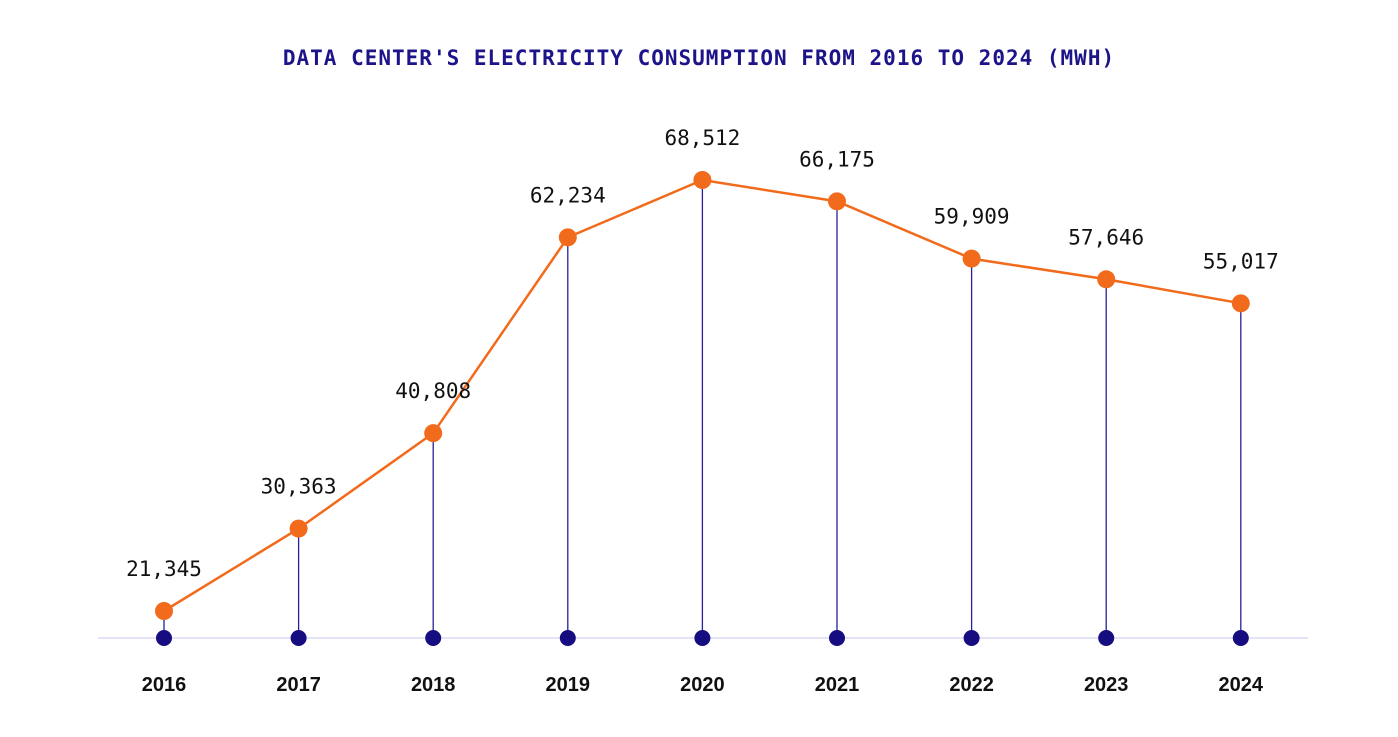  Describe the element at coordinates (702, 180) in the screenshot. I see `data-point-2020` at that location.